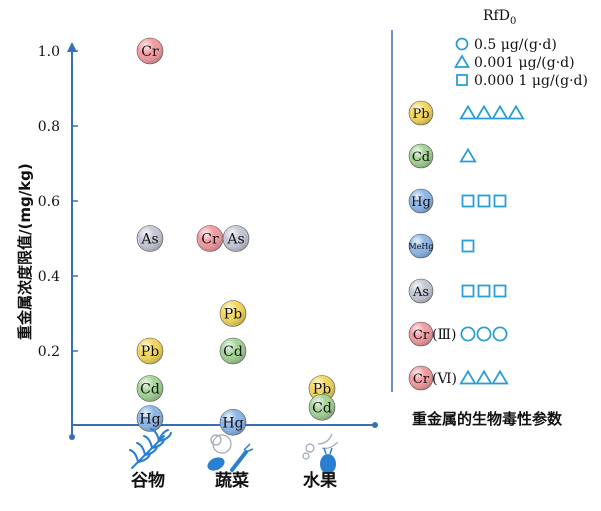 The width and height of the screenshot is (601, 511). Describe the element at coordinates (375, 425) in the screenshot. I see `x-axis-end-dot` at that location.